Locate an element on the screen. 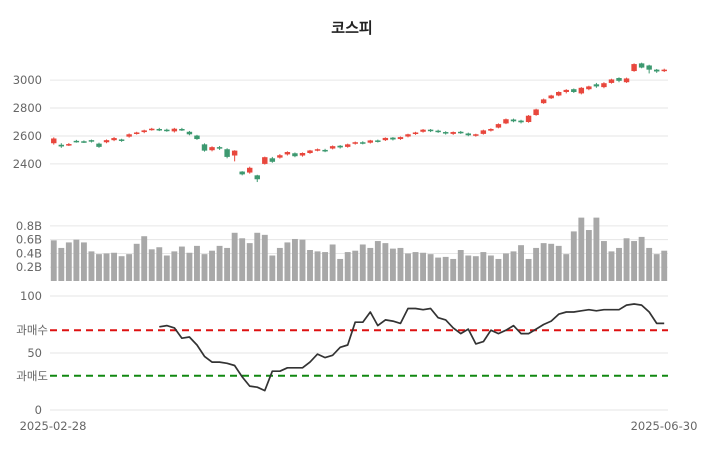  volume-tick-label: 0.4B is located at coordinates (29, 253).